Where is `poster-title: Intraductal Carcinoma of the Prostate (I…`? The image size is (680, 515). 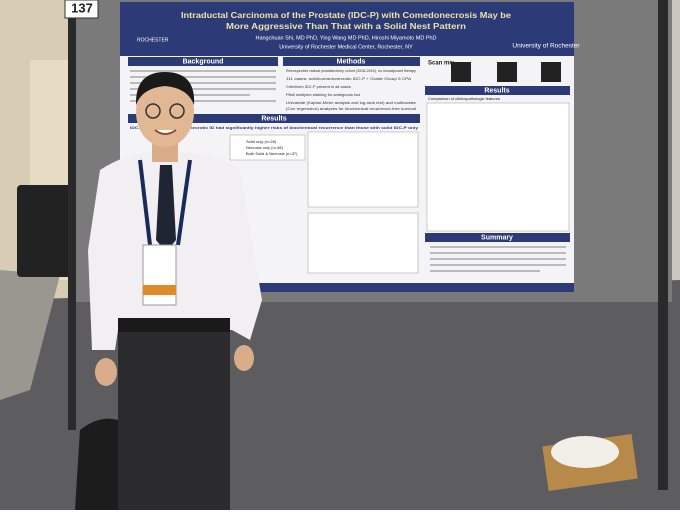 poster-title: Intraductal Carcinoma of the Prostate (I… is located at coordinates (346, 15).